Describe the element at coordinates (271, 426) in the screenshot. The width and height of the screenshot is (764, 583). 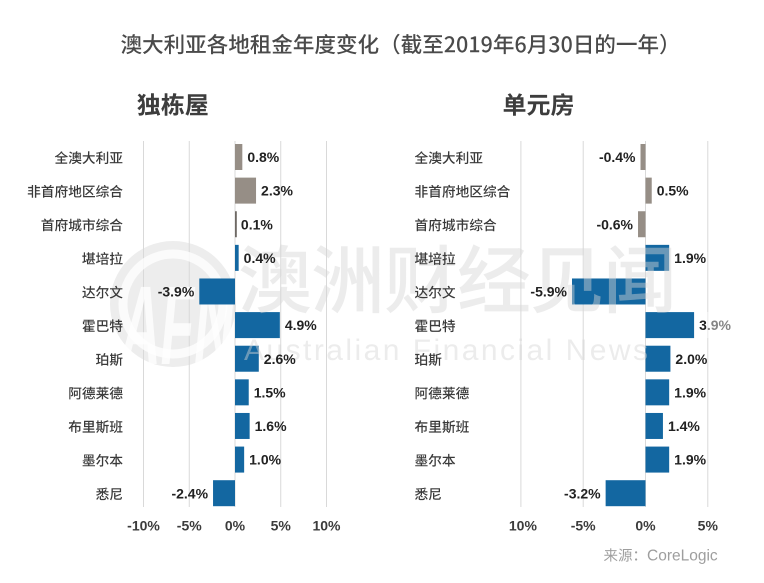
I see `svg-text: 1.6%` at that location.